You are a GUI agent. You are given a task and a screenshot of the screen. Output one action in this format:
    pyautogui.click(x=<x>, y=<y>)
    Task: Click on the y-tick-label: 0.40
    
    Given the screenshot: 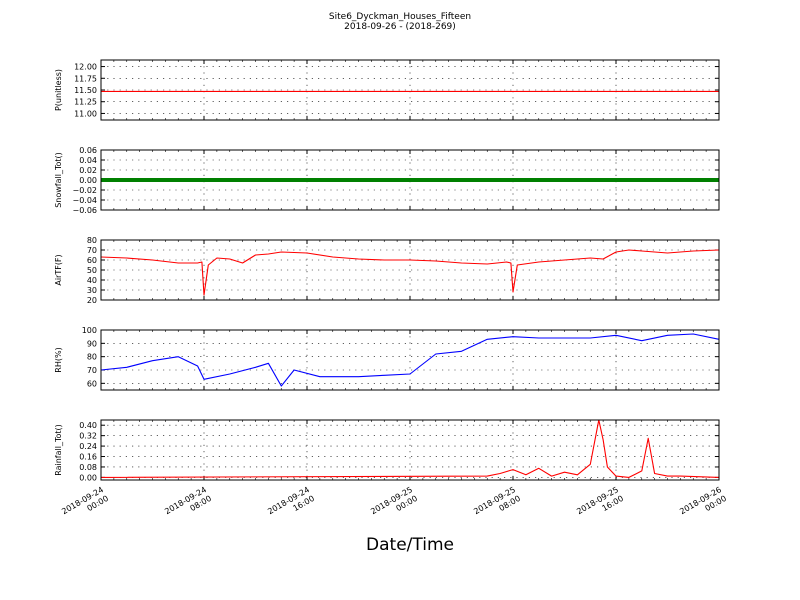 What is the action you would take?
    pyautogui.click(x=88, y=425)
    